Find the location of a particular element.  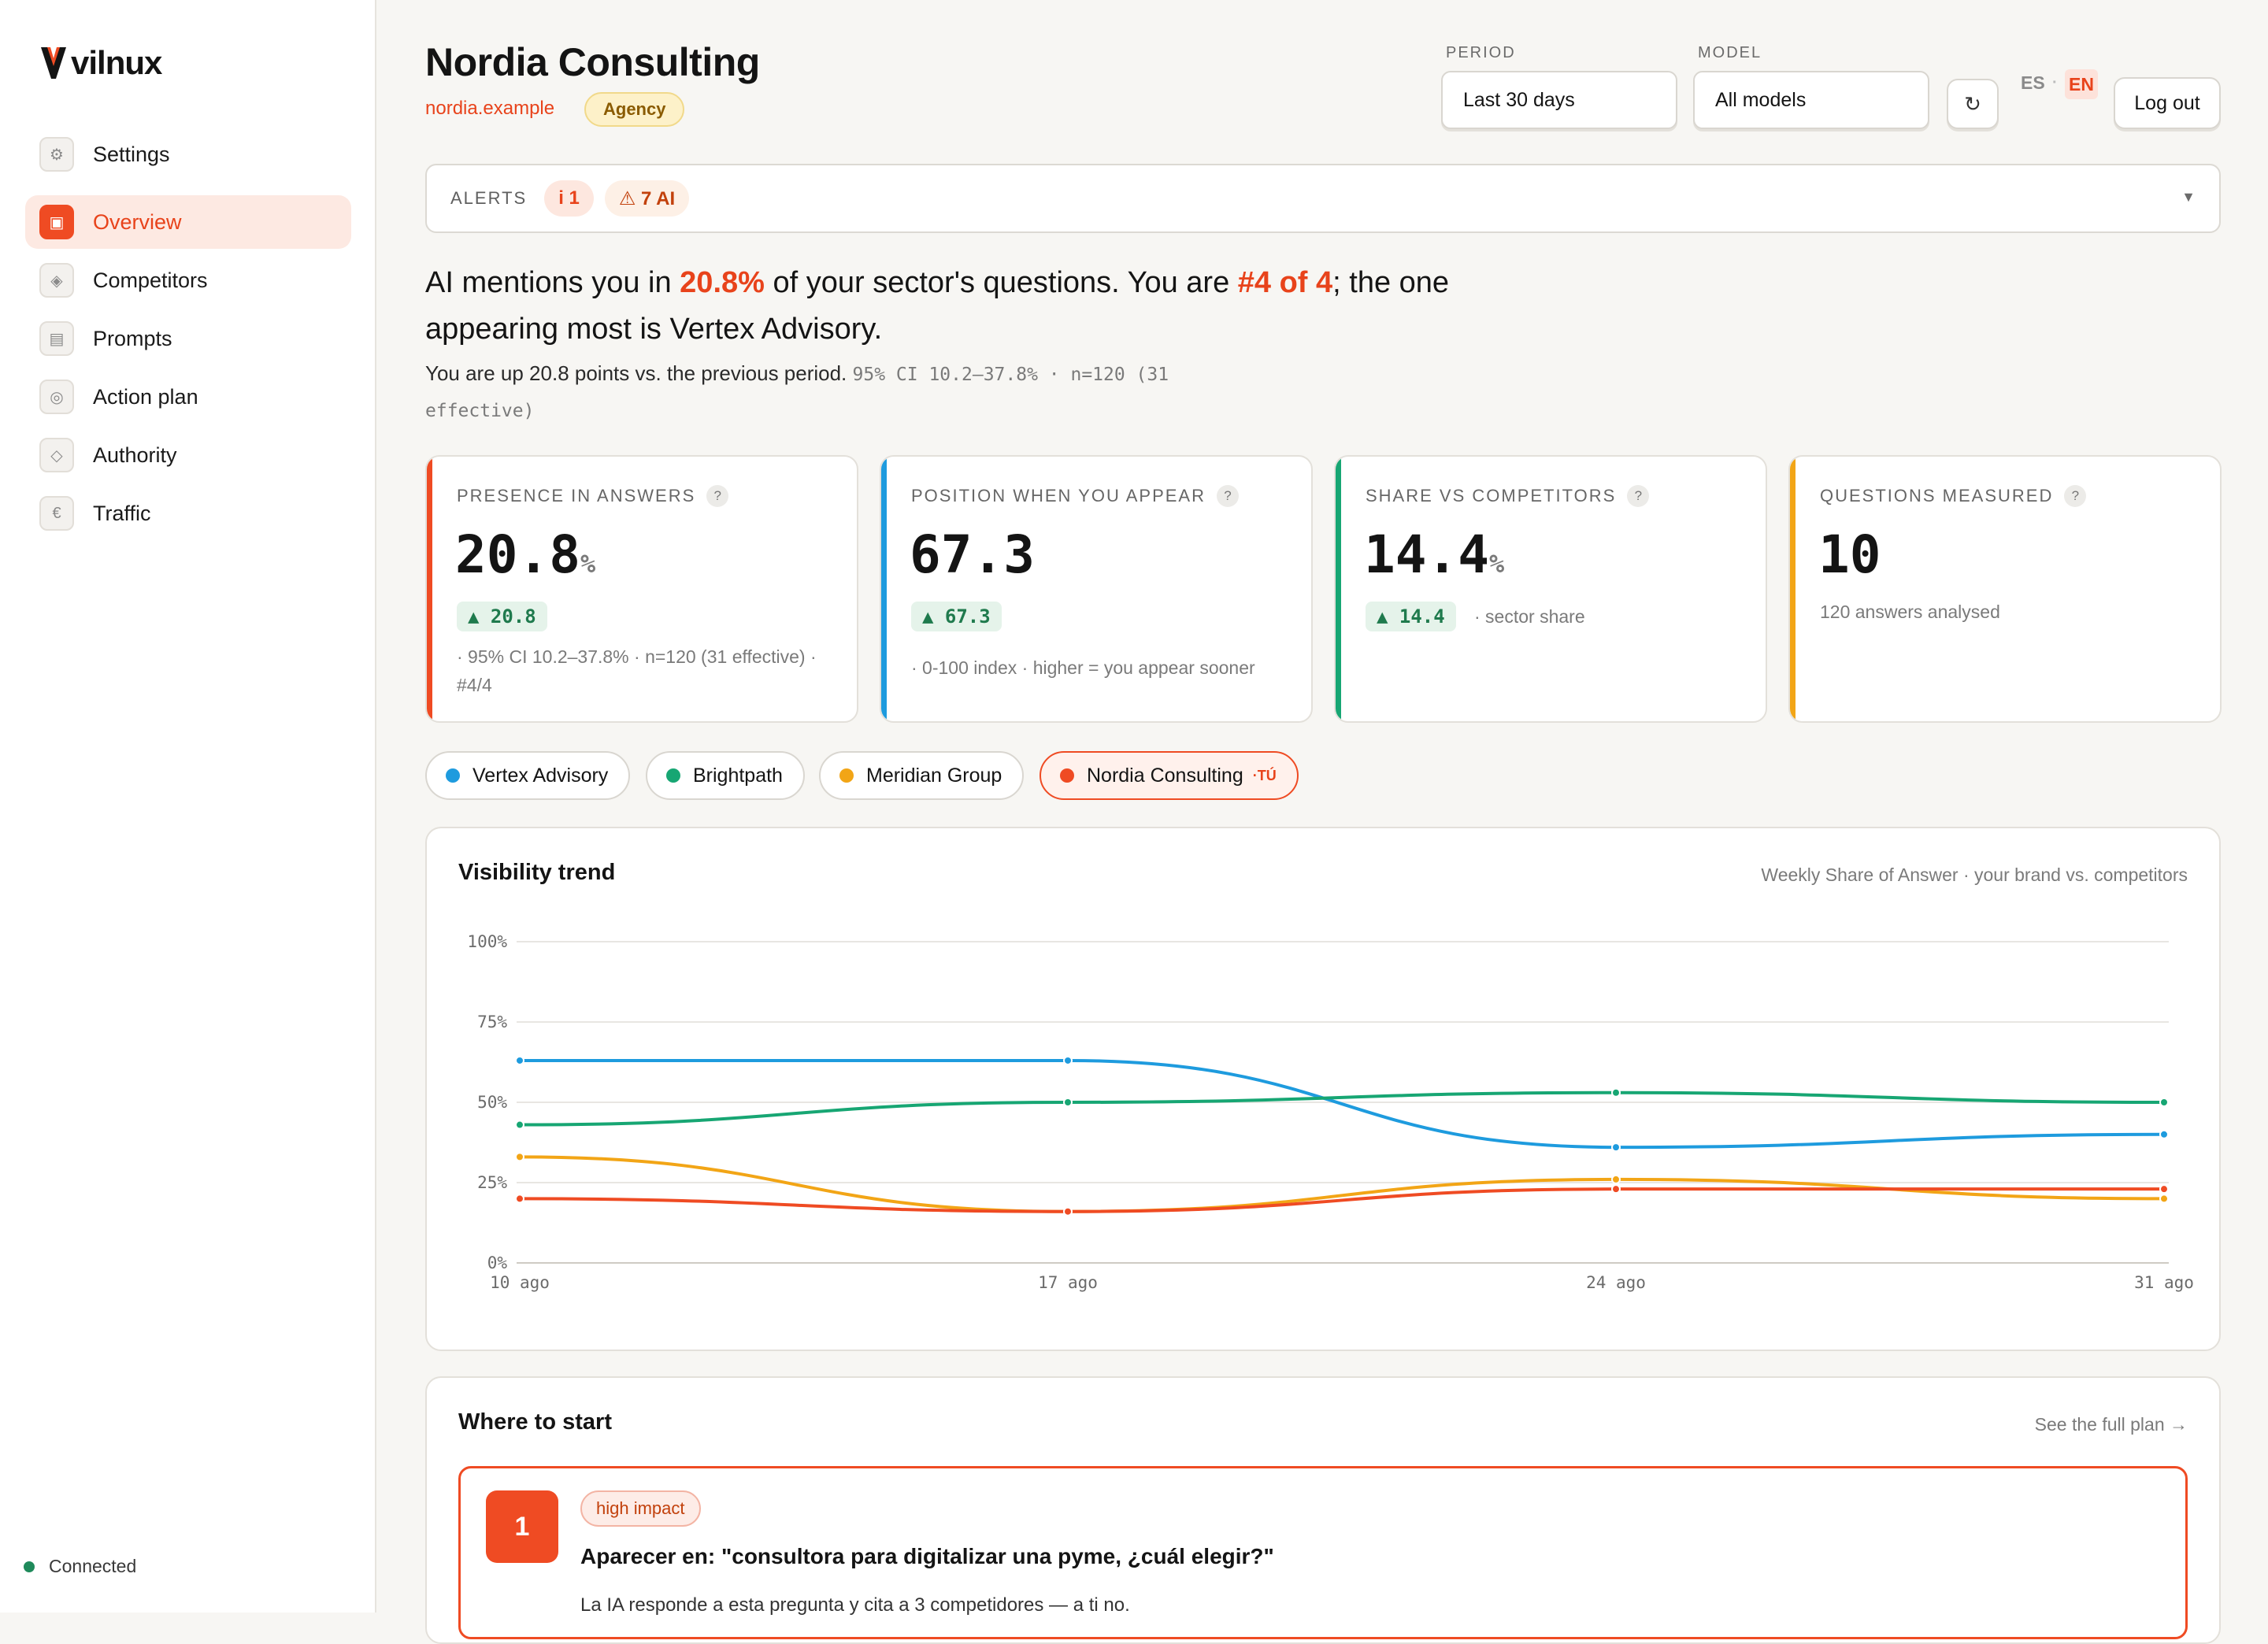

chevron-down-icon: ▼ is located at coordinates (2188, 197).